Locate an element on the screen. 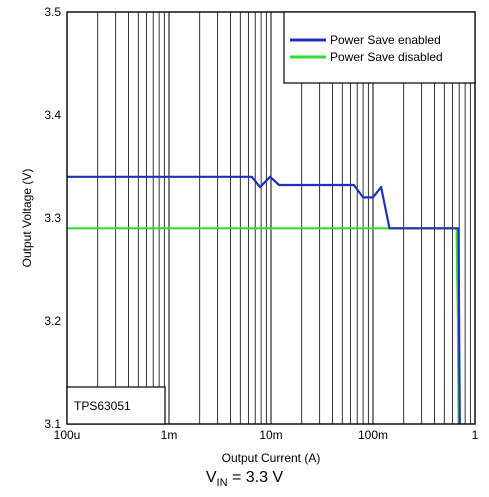 Image resolution: width=489 pixels, height=497 pixels. caption-prefix: V is located at coordinates (211, 477).